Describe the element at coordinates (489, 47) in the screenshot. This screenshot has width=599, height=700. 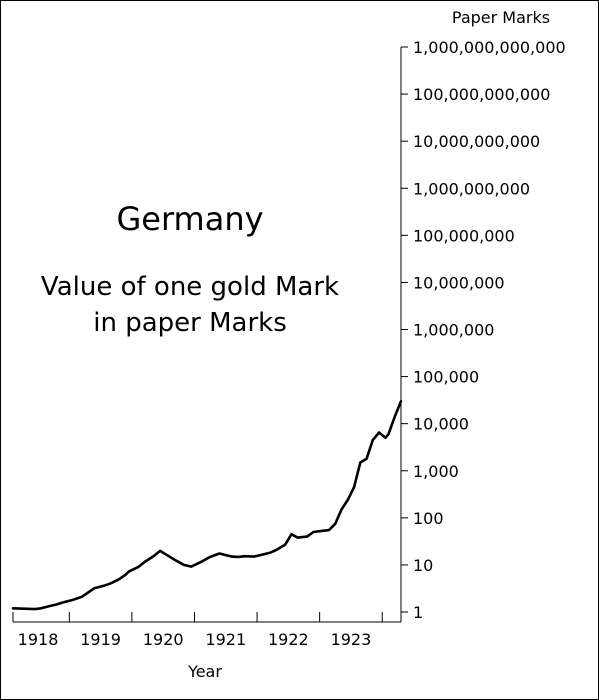
I see `y-tick-label: 1,000,000,000,000` at that location.